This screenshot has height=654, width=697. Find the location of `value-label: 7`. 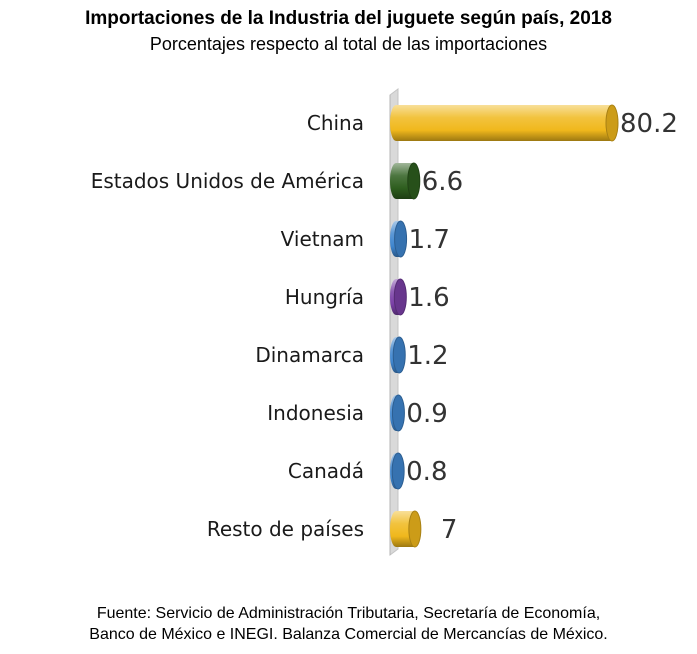

value-label: 7 is located at coordinates (449, 530).